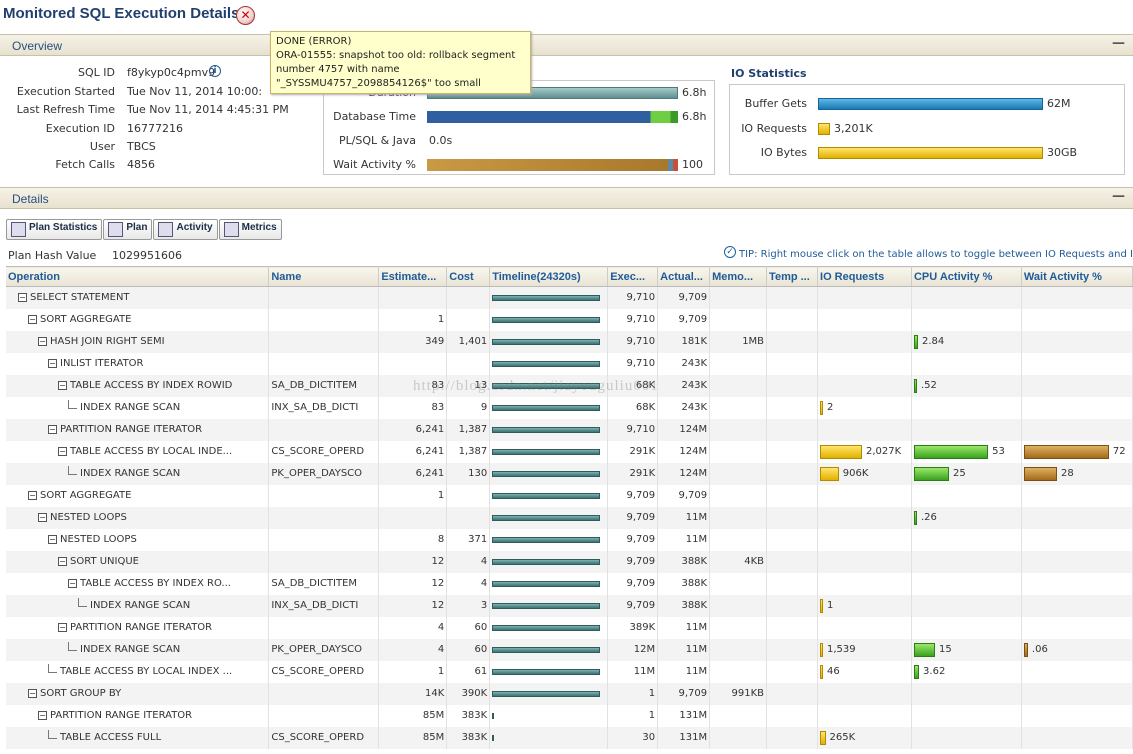 This screenshot has width=1133, height=754. I want to click on column-header: CPU Activity %, so click(966, 276).